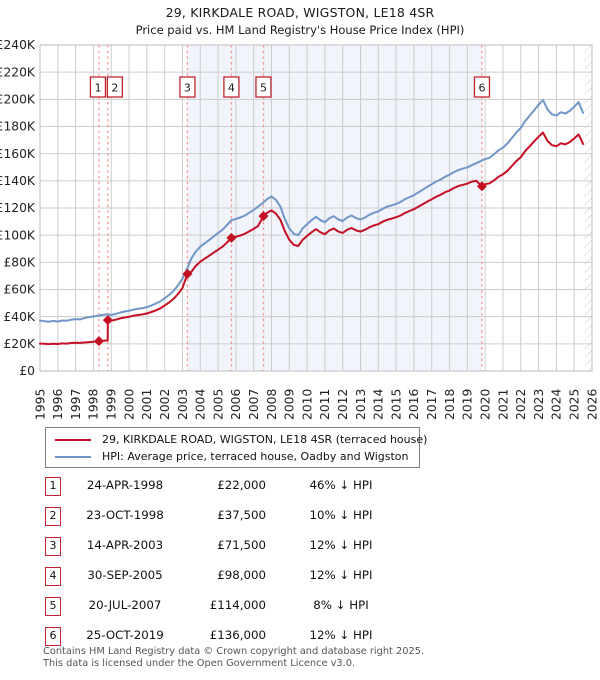 The height and width of the screenshot is (680, 600). Describe the element at coordinates (254, 404) in the screenshot. I see `svg-text: 2007` at that location.